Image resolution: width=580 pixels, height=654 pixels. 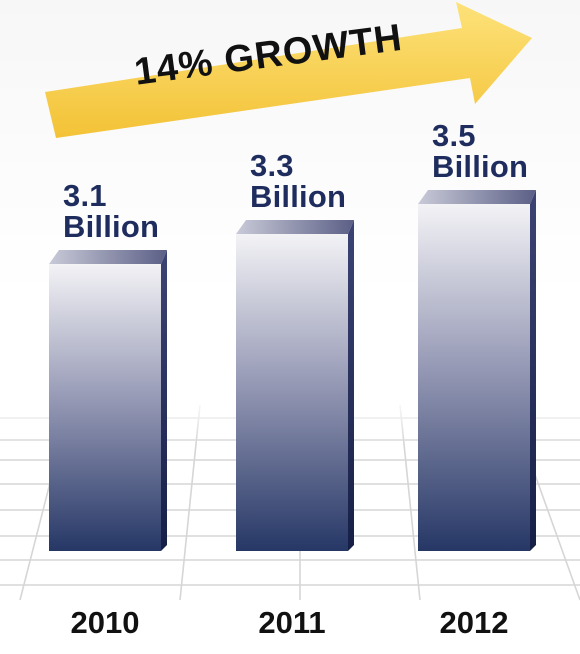 I want to click on bar-2010, so click(x=108, y=400).